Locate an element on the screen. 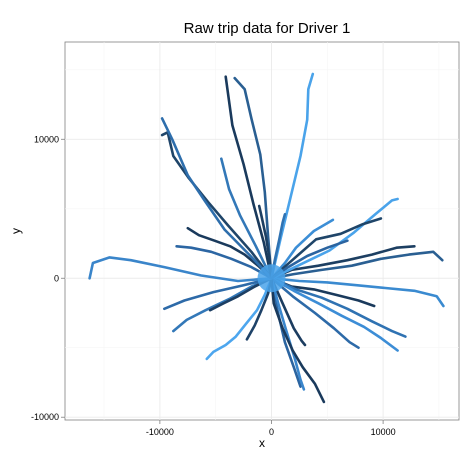 The width and height of the screenshot is (474, 461). trip-origin-cluster is located at coordinates (271, 278).